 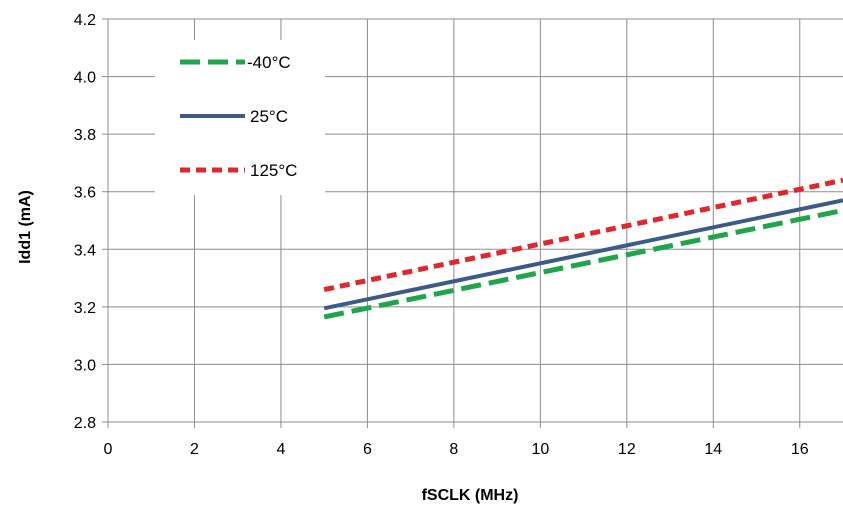 I want to click on x-tick-label-2: 4, so click(x=280, y=449).